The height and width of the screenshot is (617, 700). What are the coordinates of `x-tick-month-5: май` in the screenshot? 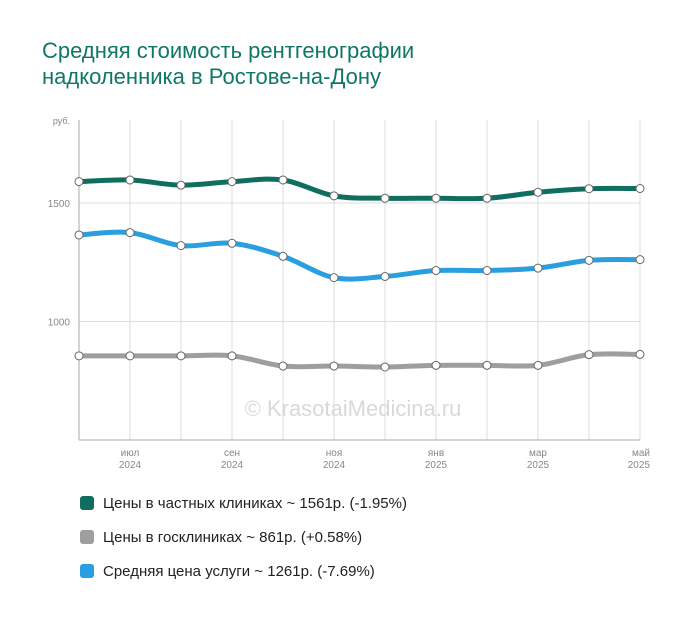 It's located at (641, 453).